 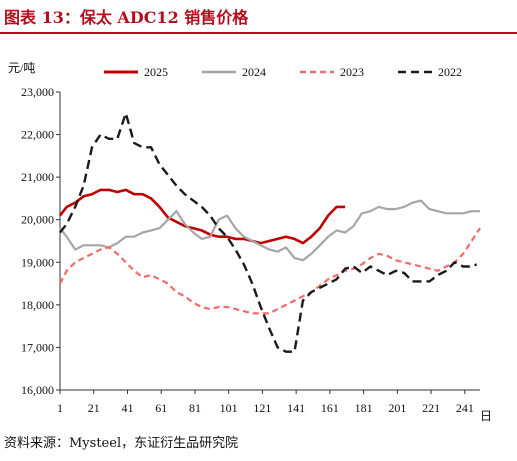 I want to click on y-tick-label: 18,000, so click(x=37, y=305).